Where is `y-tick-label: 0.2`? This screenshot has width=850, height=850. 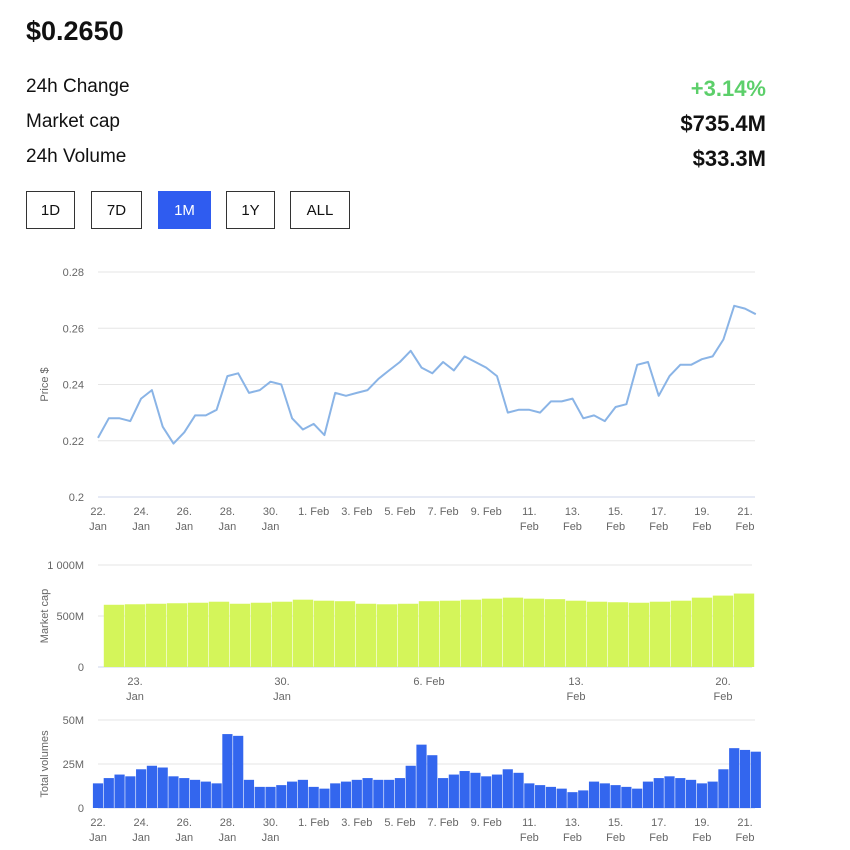 y-tick-label: 0.2 is located at coordinates (76, 498).